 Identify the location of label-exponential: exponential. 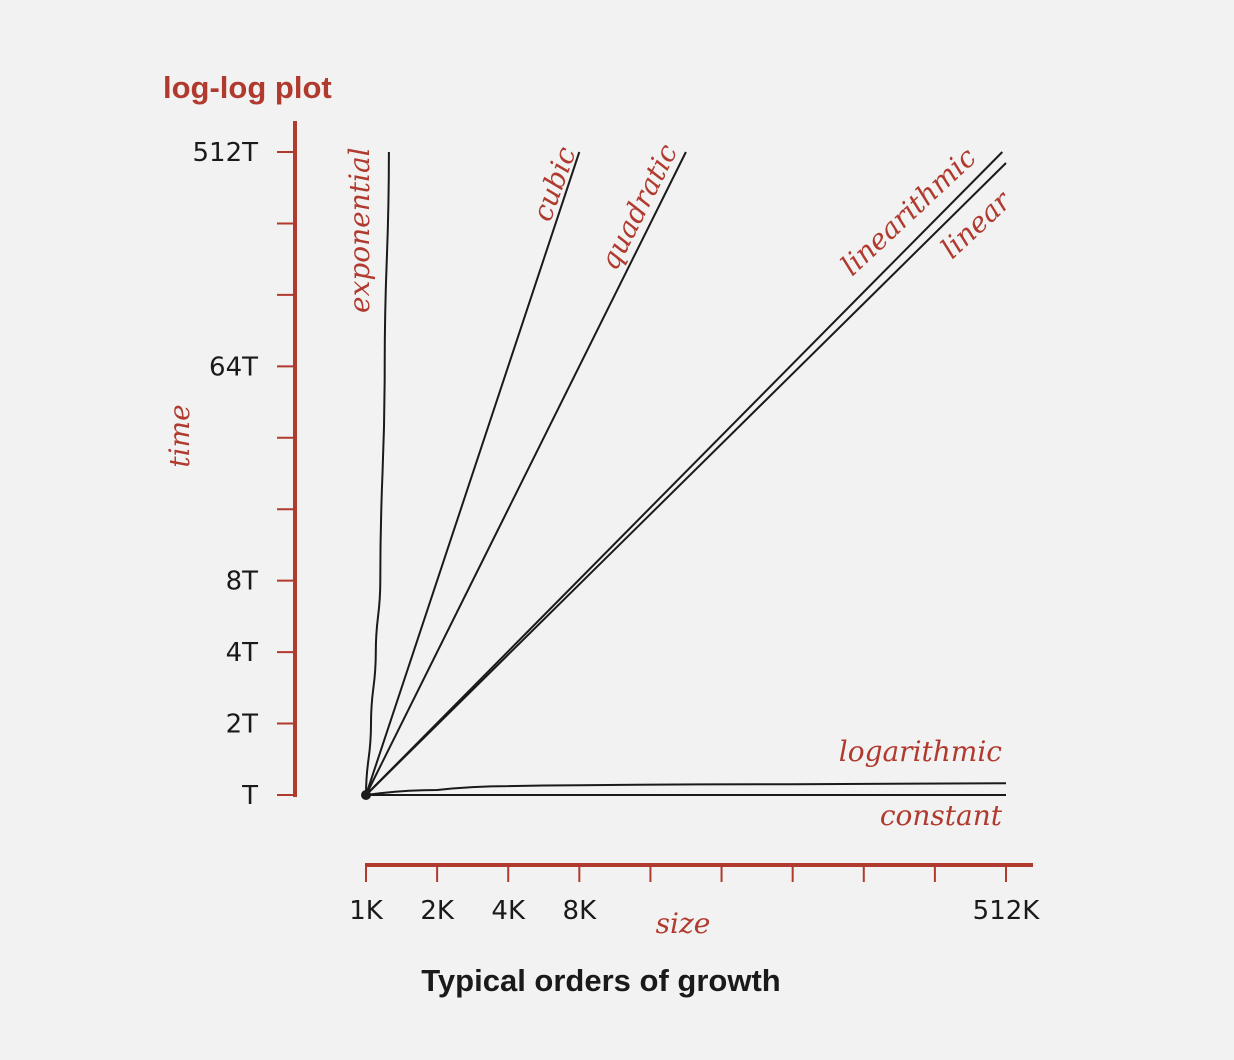
(359, 230).